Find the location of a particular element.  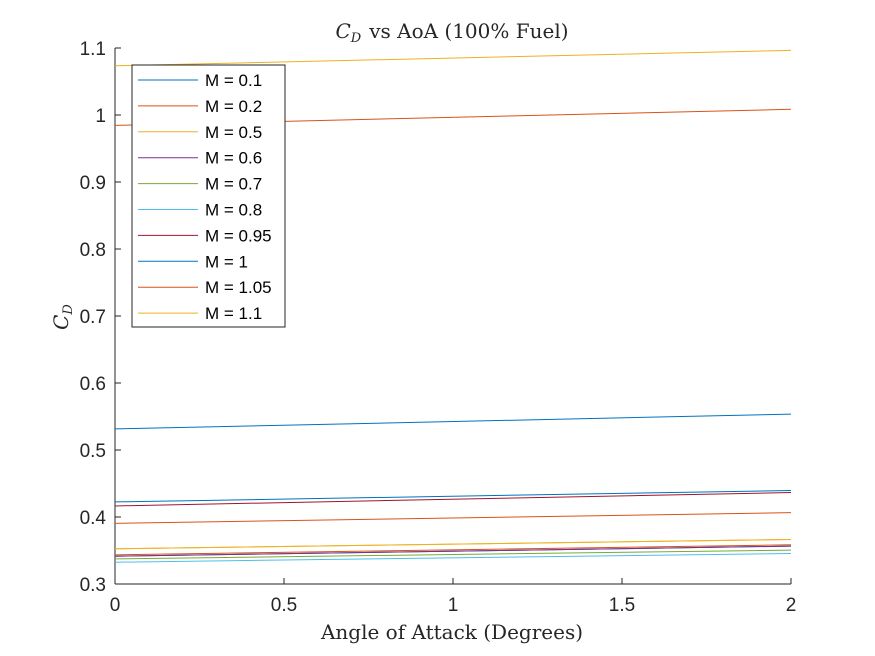

x-tick-label: 0.5 is located at coordinates (284, 605).